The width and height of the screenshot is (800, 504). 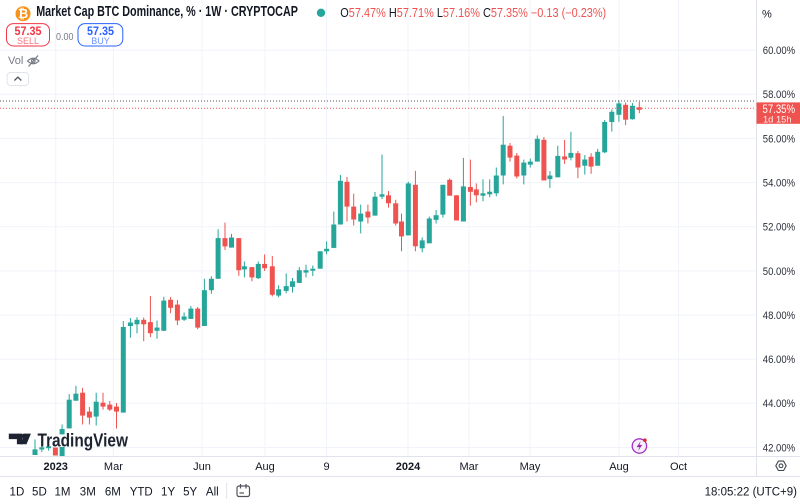 What do you see at coordinates (55, 467) in the screenshot?
I see `svg-text: 2023` at bounding box center [55, 467].